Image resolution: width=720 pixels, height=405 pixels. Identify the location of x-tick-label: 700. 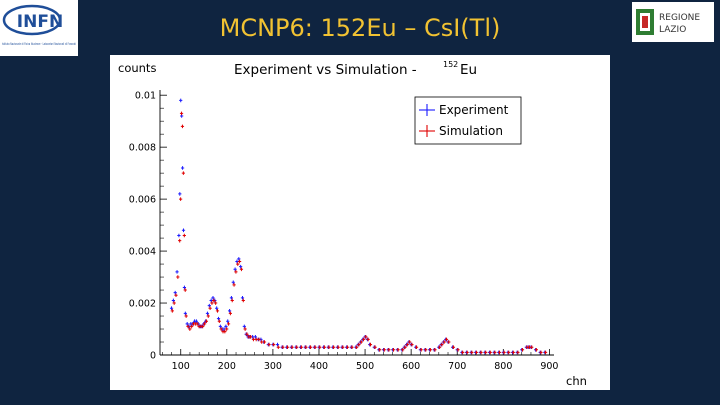
(457, 366).